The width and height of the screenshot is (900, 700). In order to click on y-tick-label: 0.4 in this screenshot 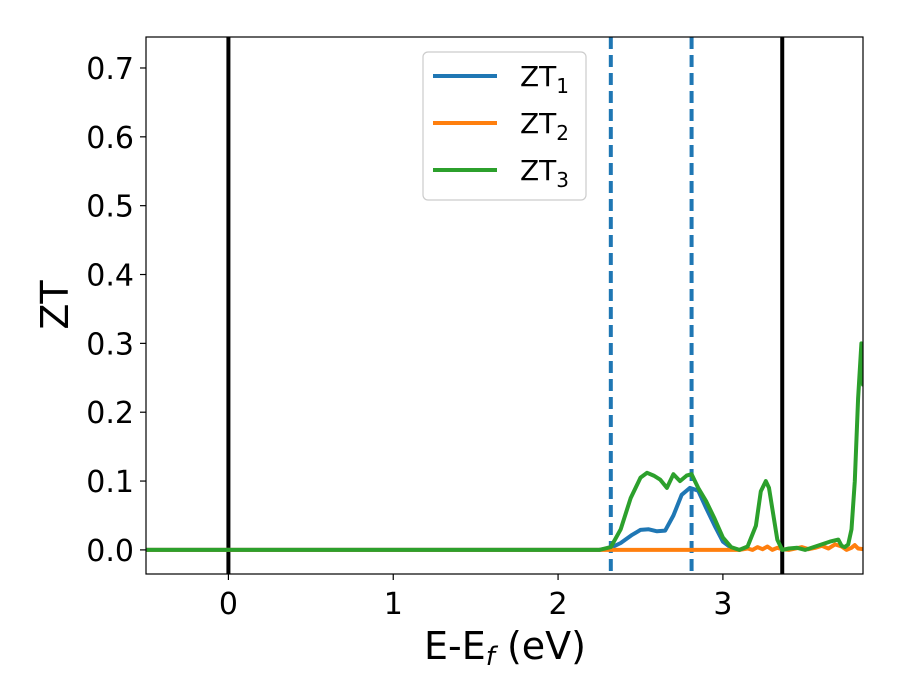, I will do `click(110, 276)`.